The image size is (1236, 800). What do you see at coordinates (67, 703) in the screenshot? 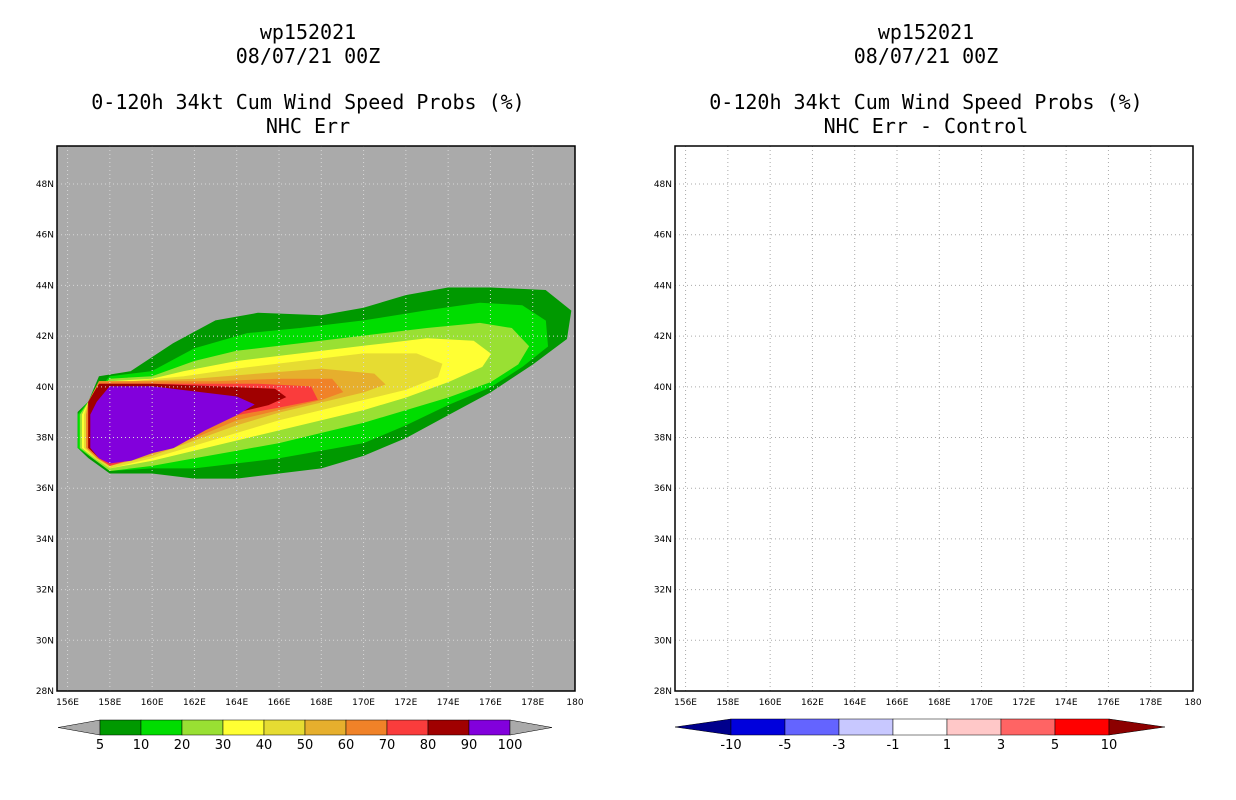
I see `left-x-tick-label: 156E` at bounding box center [67, 703].